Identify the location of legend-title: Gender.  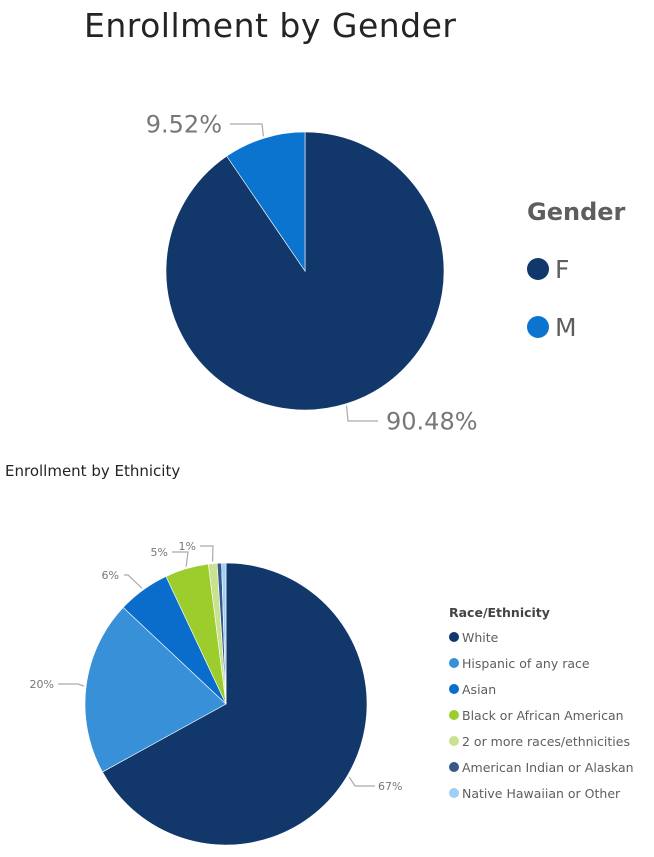
(576, 212).